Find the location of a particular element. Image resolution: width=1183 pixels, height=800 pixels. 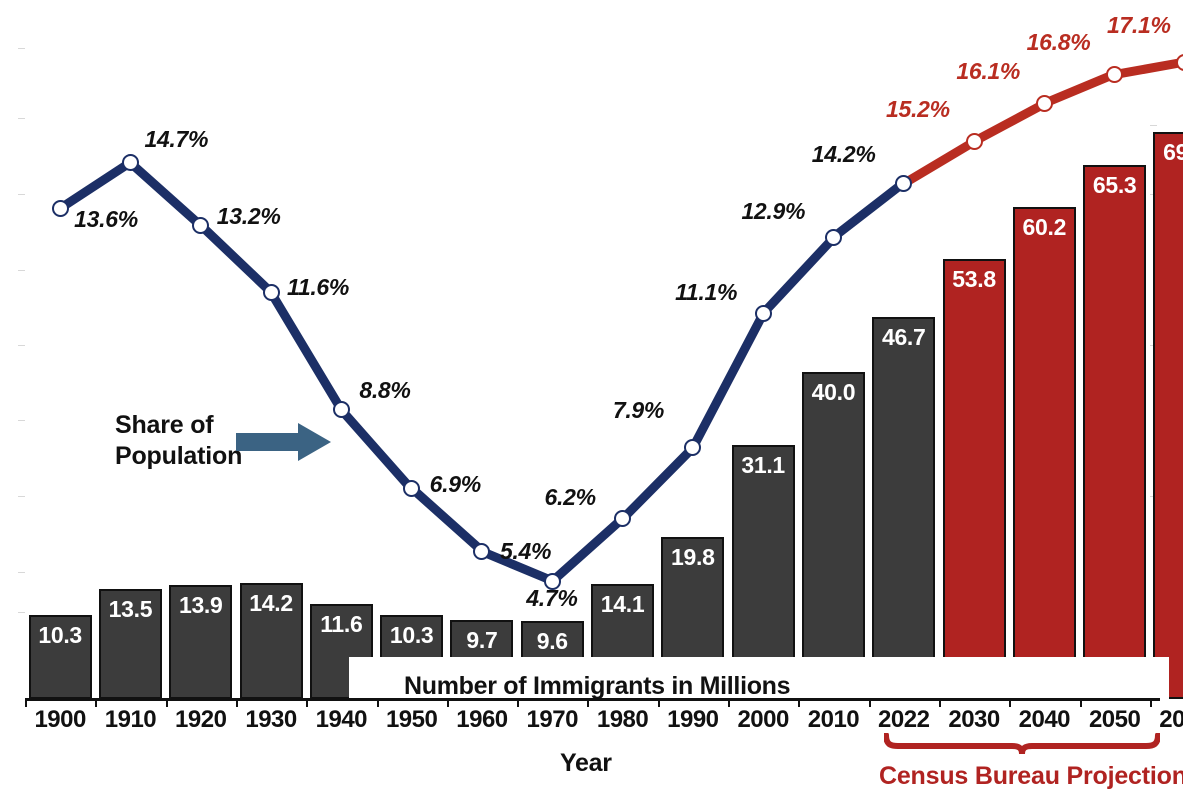

bar-1920 is located at coordinates (201, 642).